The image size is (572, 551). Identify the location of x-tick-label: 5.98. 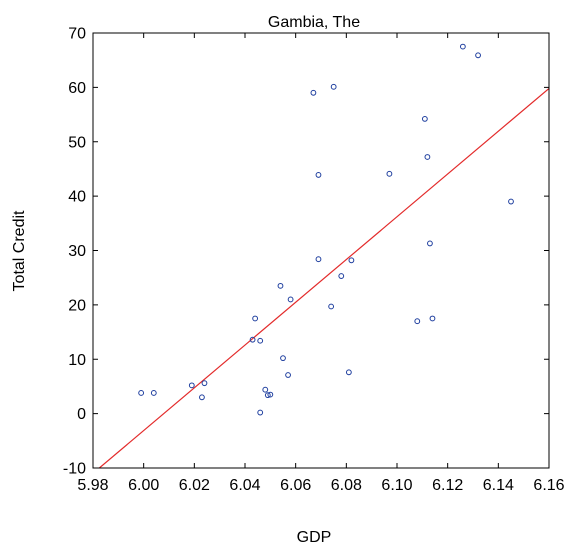
(92, 485).